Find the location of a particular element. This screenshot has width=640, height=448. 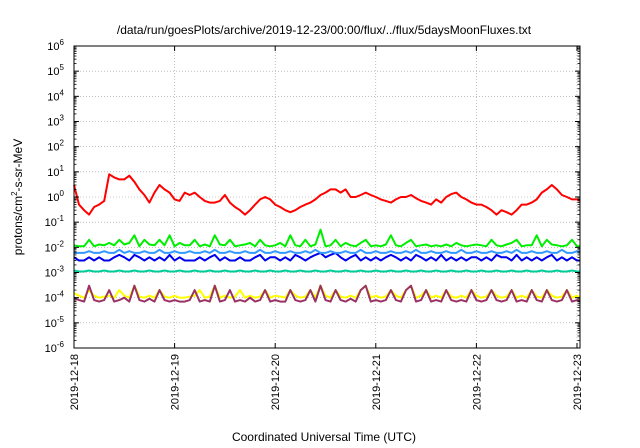

y-tick-exp: 6 is located at coordinates (62, 42).